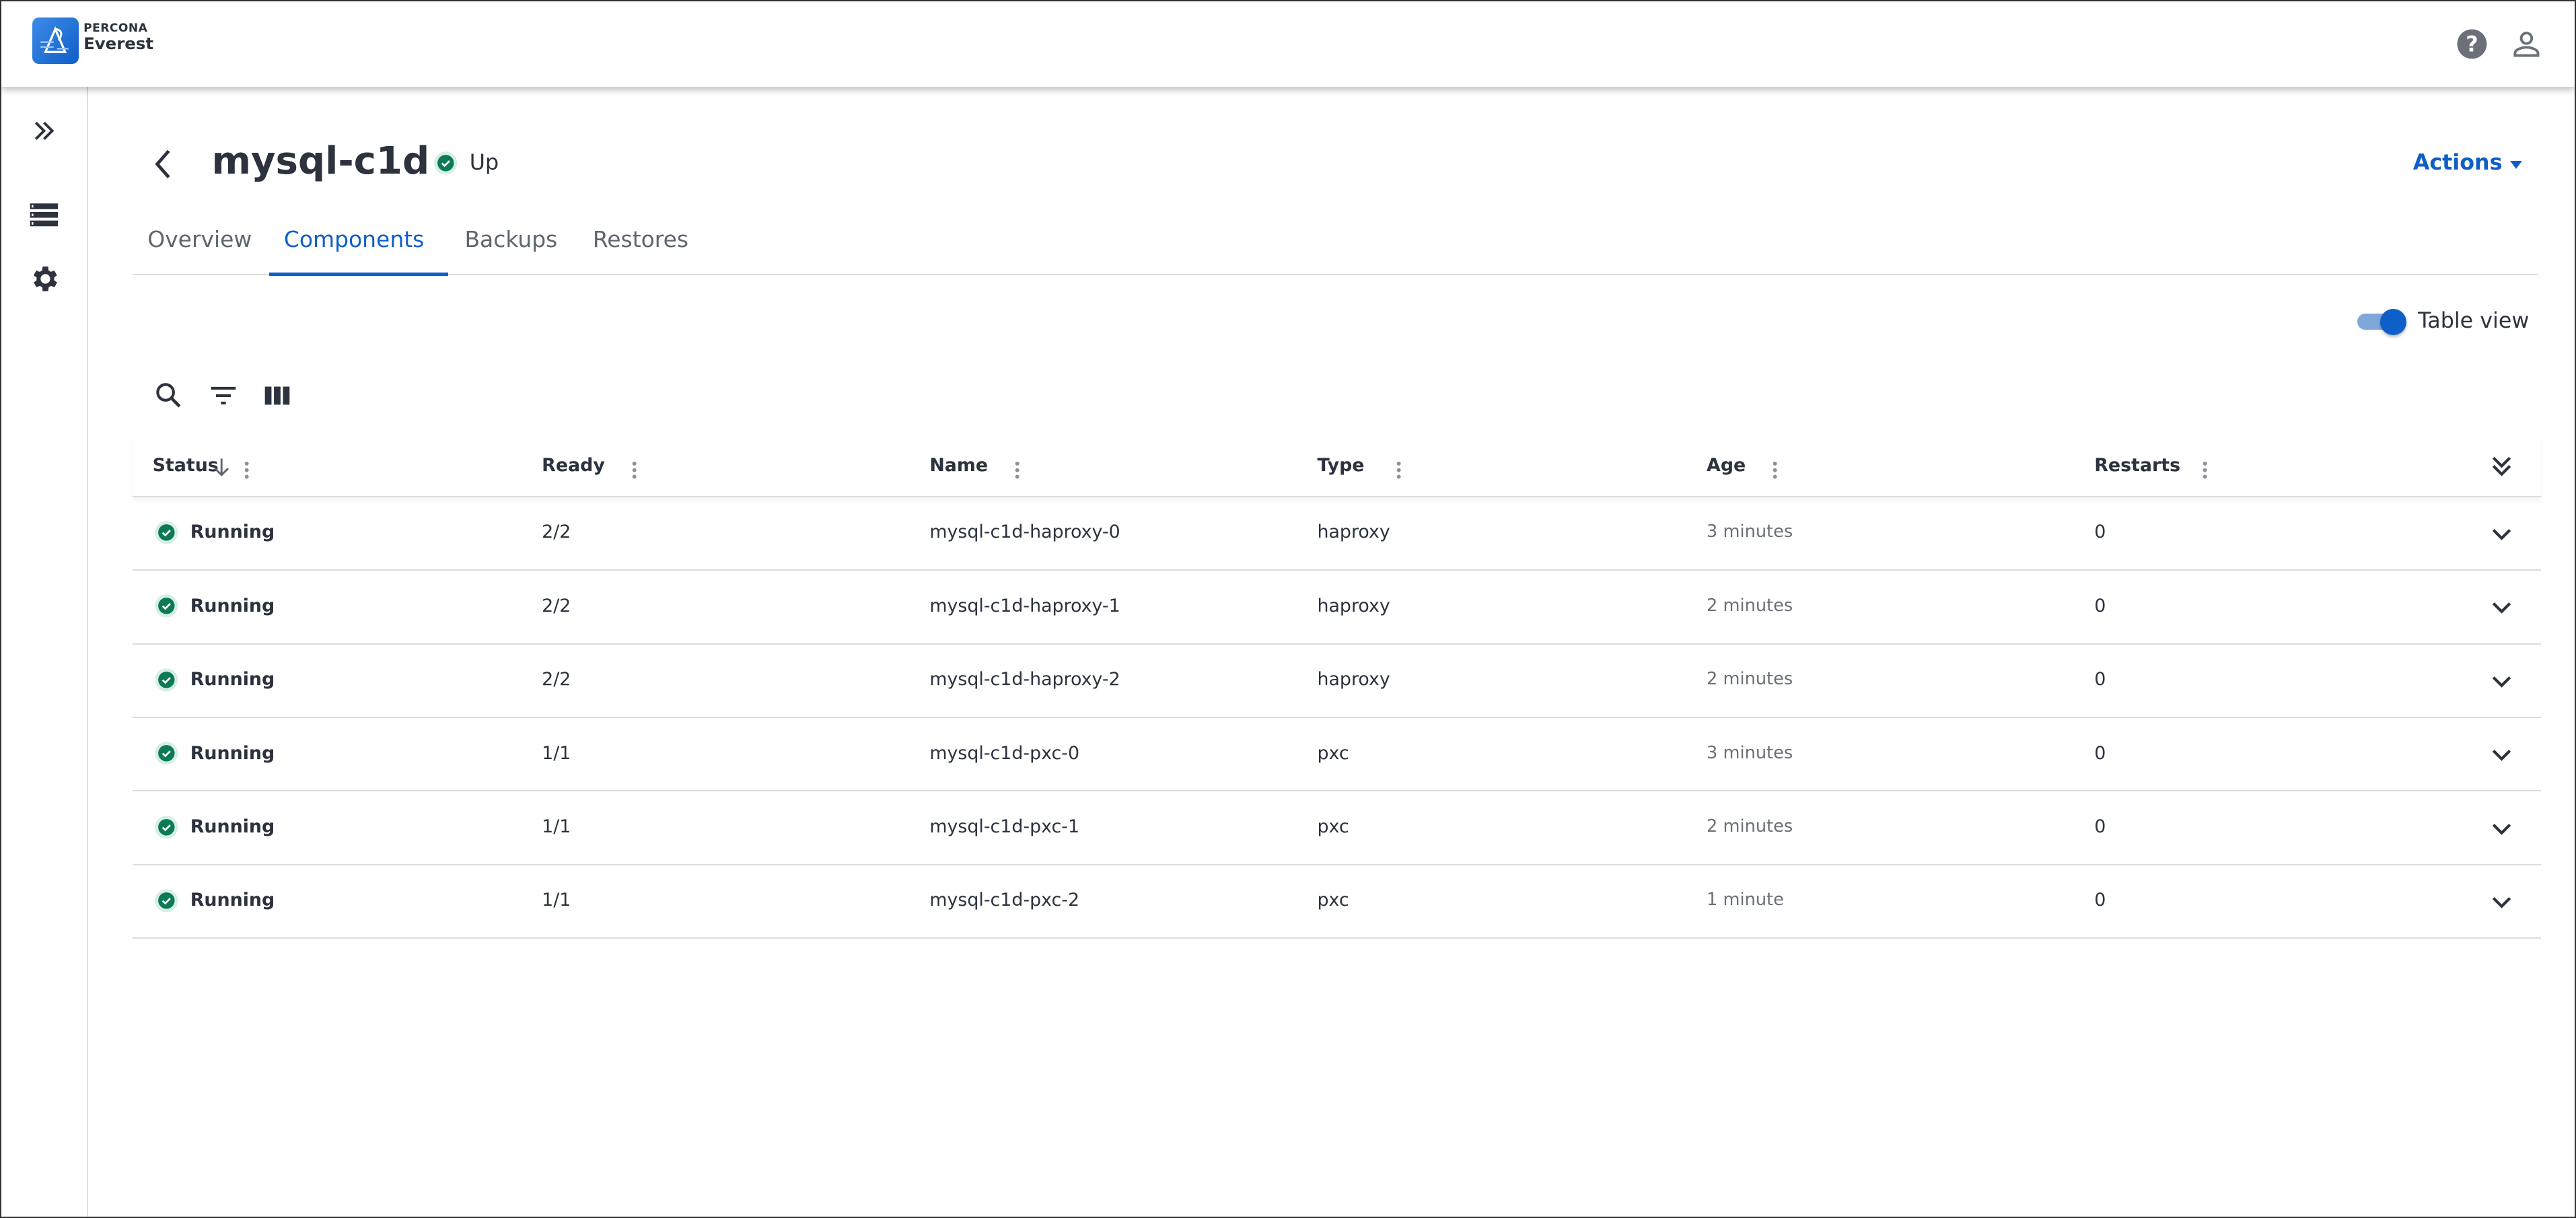 The width and height of the screenshot is (2576, 1218). Describe the element at coordinates (44, 215) in the screenshot. I see `databases-icon` at that location.